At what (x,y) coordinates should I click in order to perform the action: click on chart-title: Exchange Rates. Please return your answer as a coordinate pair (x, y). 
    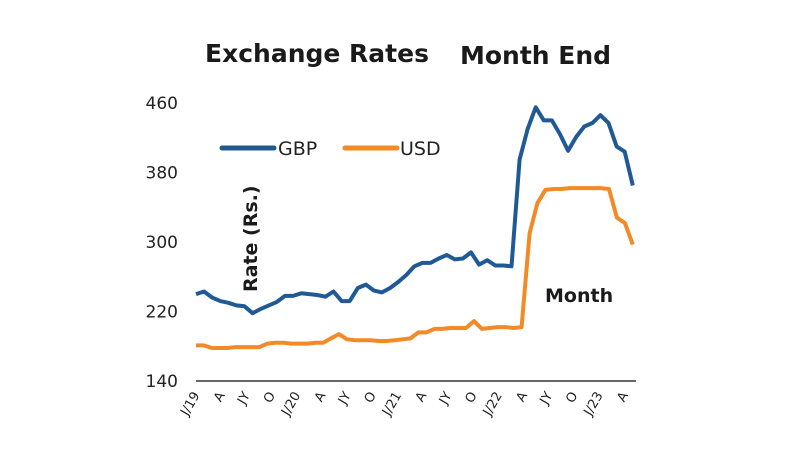
    Looking at the image, I should click on (317, 53).